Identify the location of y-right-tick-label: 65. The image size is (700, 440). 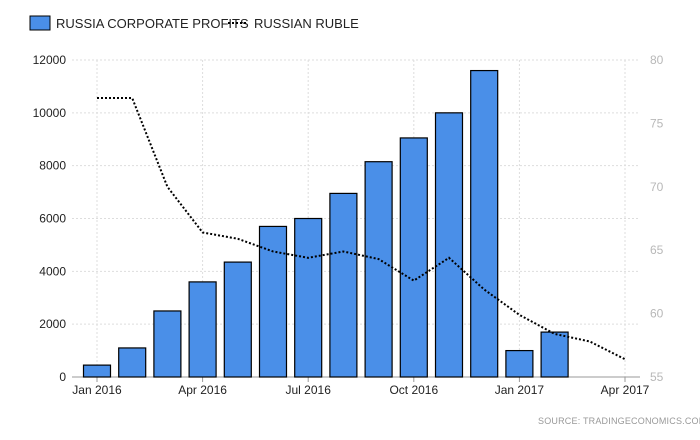
(657, 250).